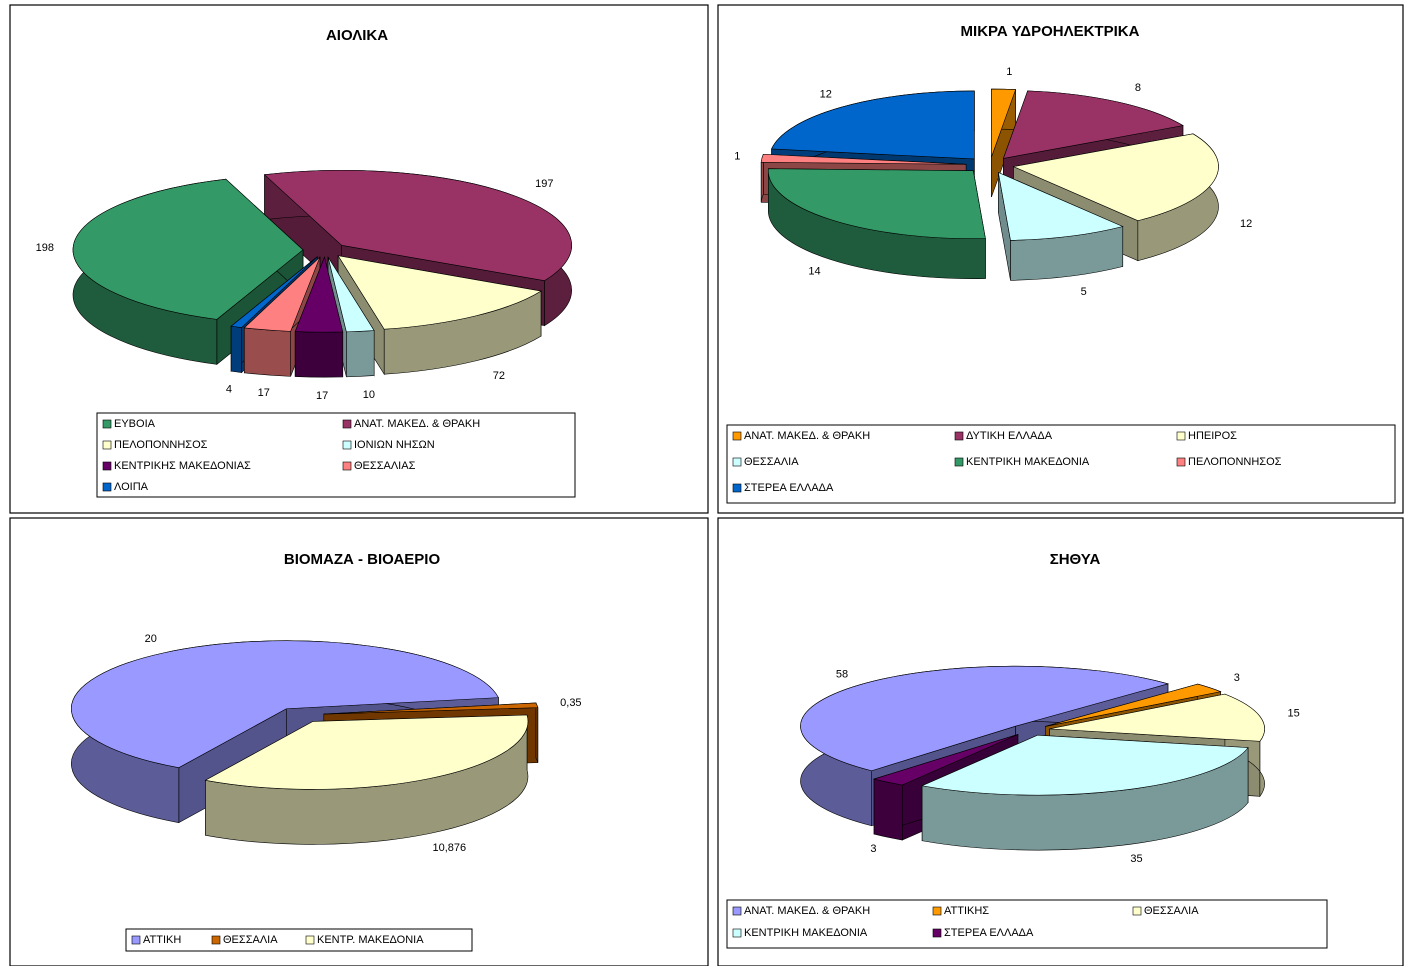 This screenshot has height=971, width=1408. I want to click on legend-label: ΑΤΤΙΚΗ, so click(162, 940).